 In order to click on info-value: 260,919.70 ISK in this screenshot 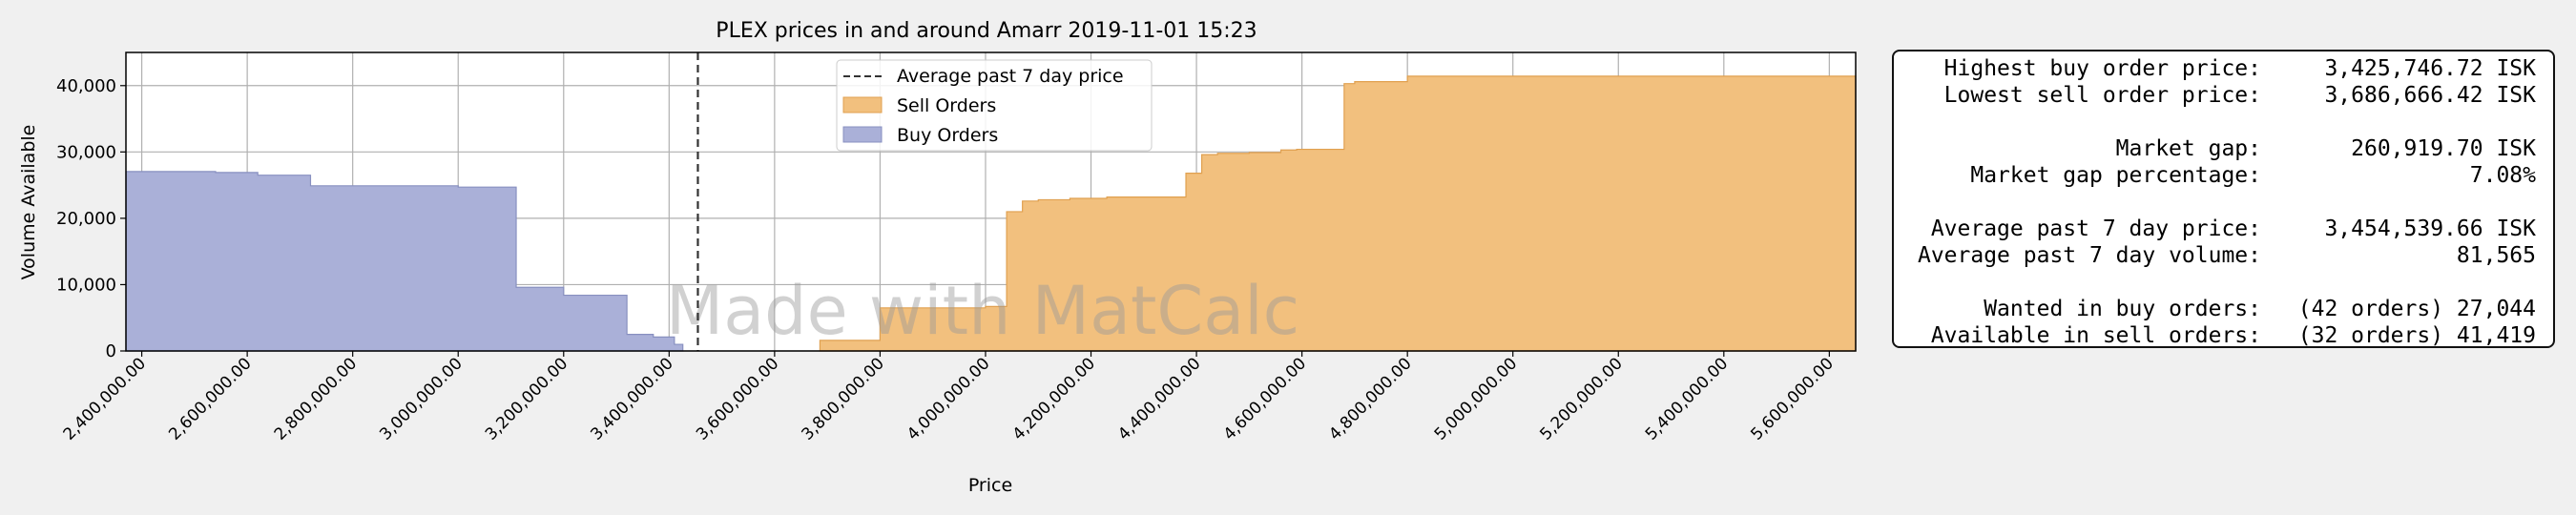, I will do `click(2443, 148)`.